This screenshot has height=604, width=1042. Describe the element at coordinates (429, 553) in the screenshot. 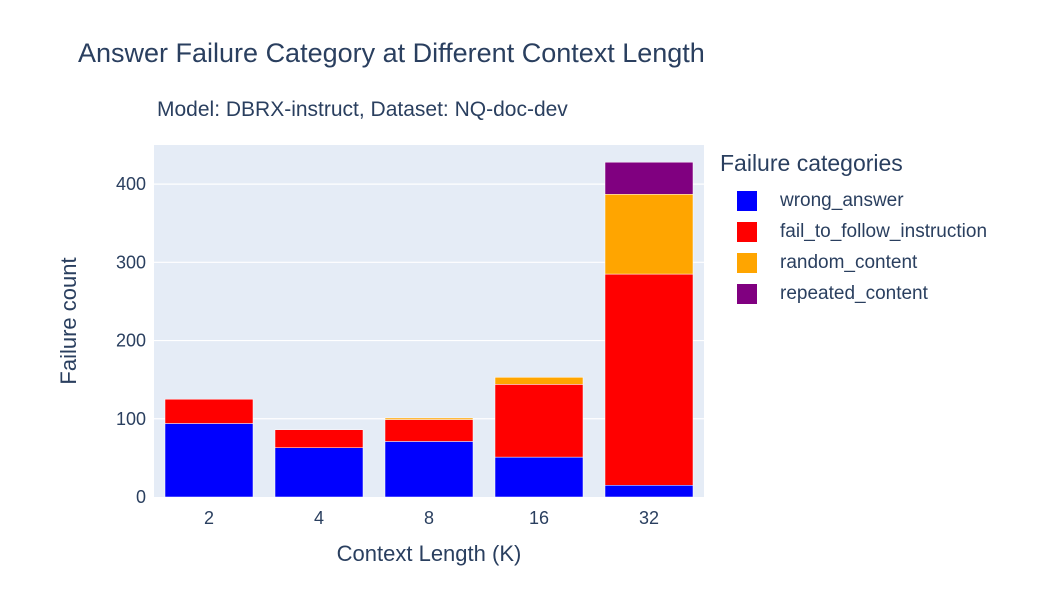

I see `x-axis-title: Context Length (K)` at that location.